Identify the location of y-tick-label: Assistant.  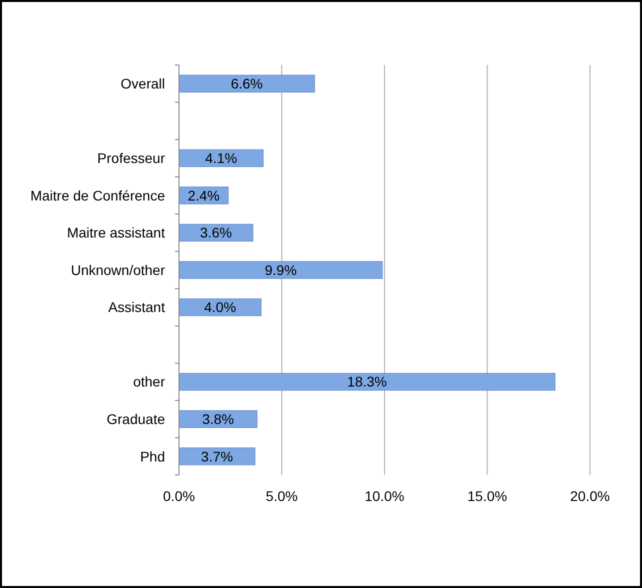
(137, 307).